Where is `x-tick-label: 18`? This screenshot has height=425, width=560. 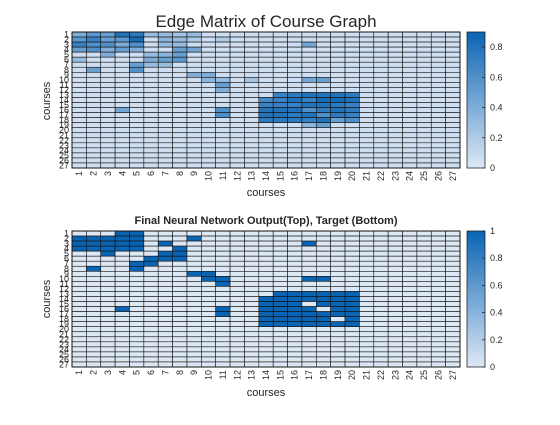
x-tick-label: 18 is located at coordinates (323, 375).